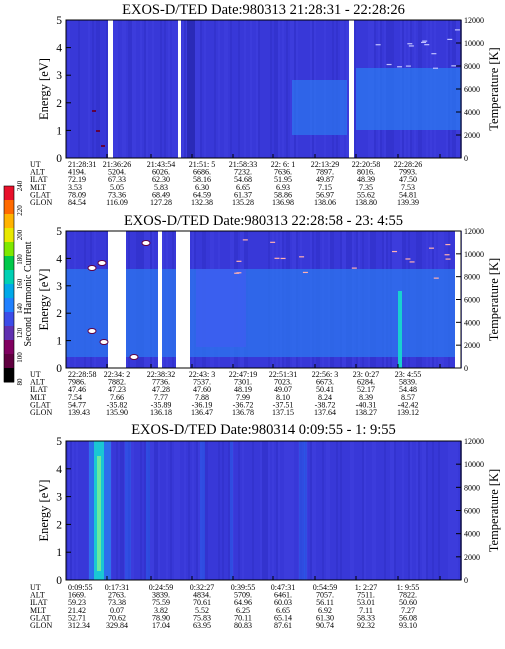 This screenshot has height=649, width=505. I want to click on table-cell: 47.60, so click(202, 389).